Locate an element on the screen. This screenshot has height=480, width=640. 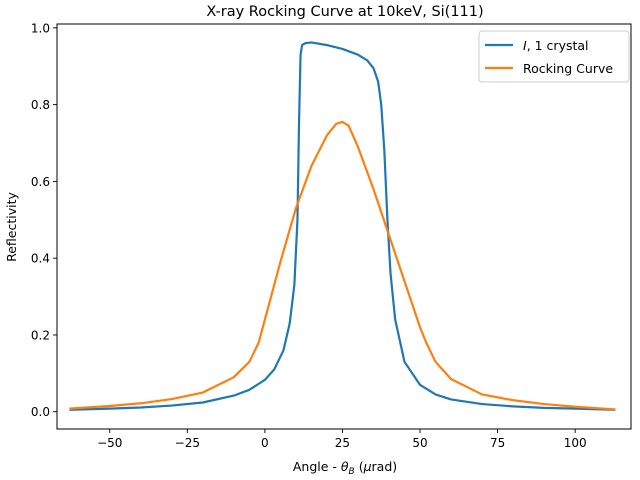
x-tick-label: 0 is located at coordinates (265, 443).